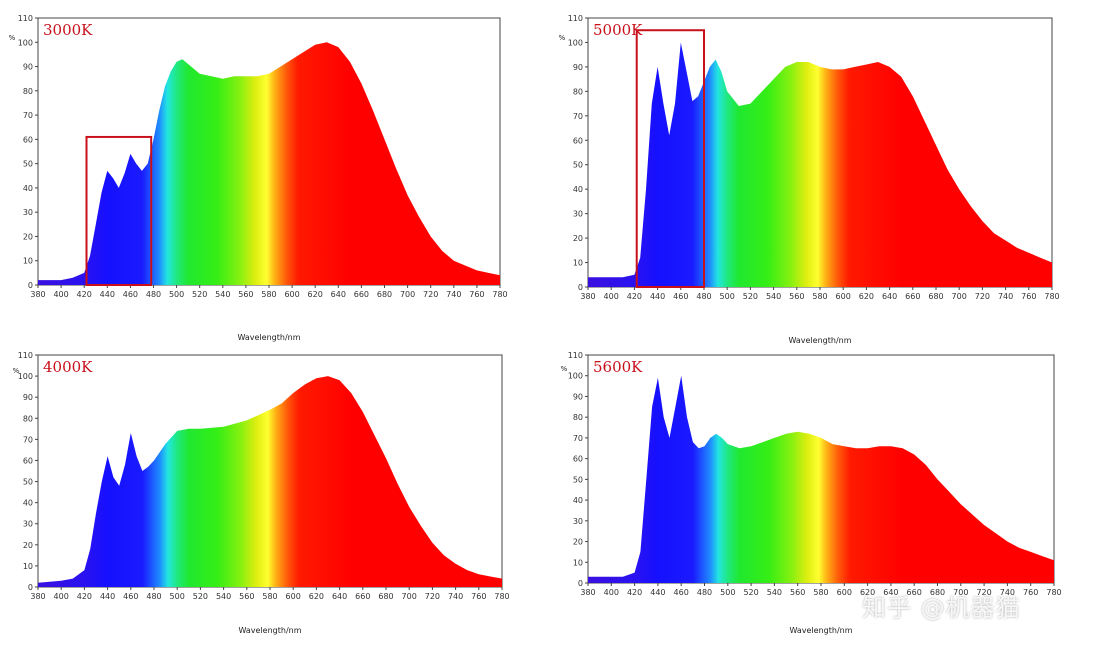  What do you see at coordinates (618, 367) in the screenshot?
I see `color-temperature-label: 5600K` at bounding box center [618, 367].